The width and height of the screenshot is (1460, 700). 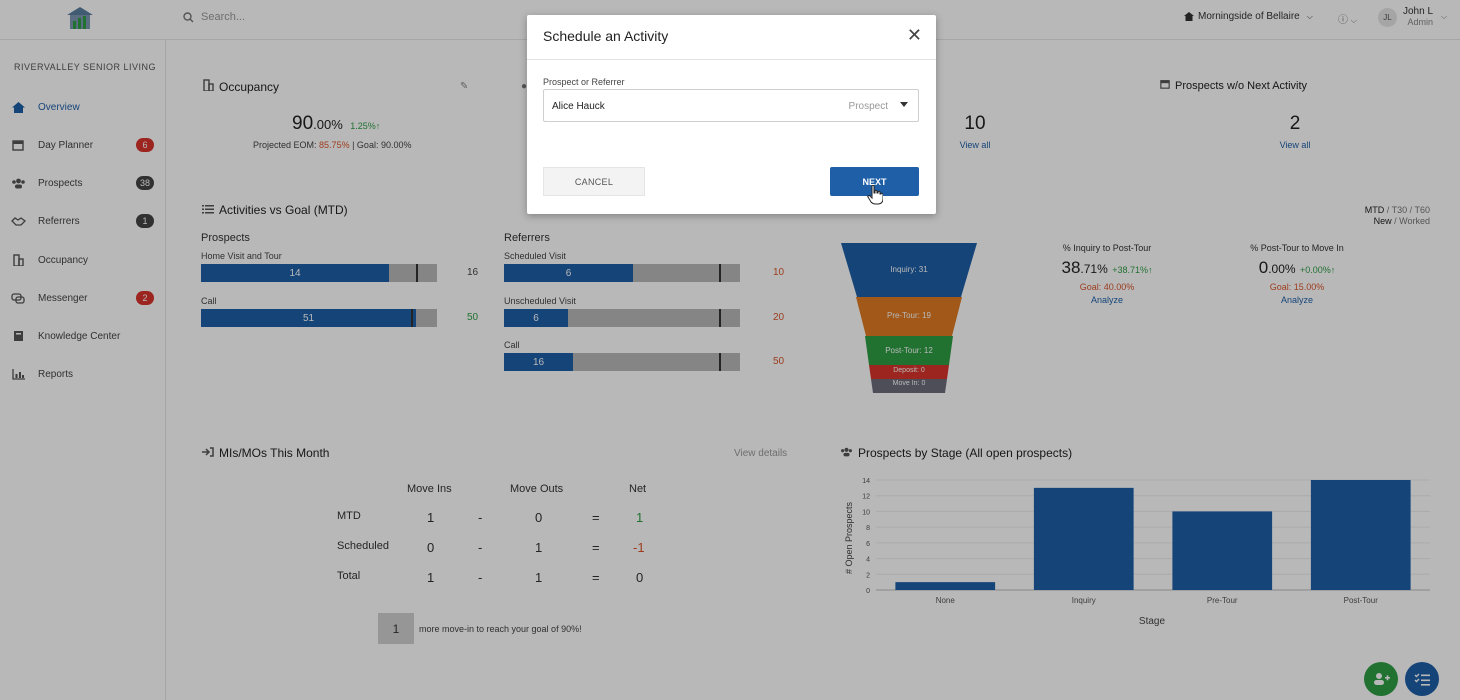 What do you see at coordinates (308, 318) in the screenshot?
I see `progress-value: 51` at bounding box center [308, 318].